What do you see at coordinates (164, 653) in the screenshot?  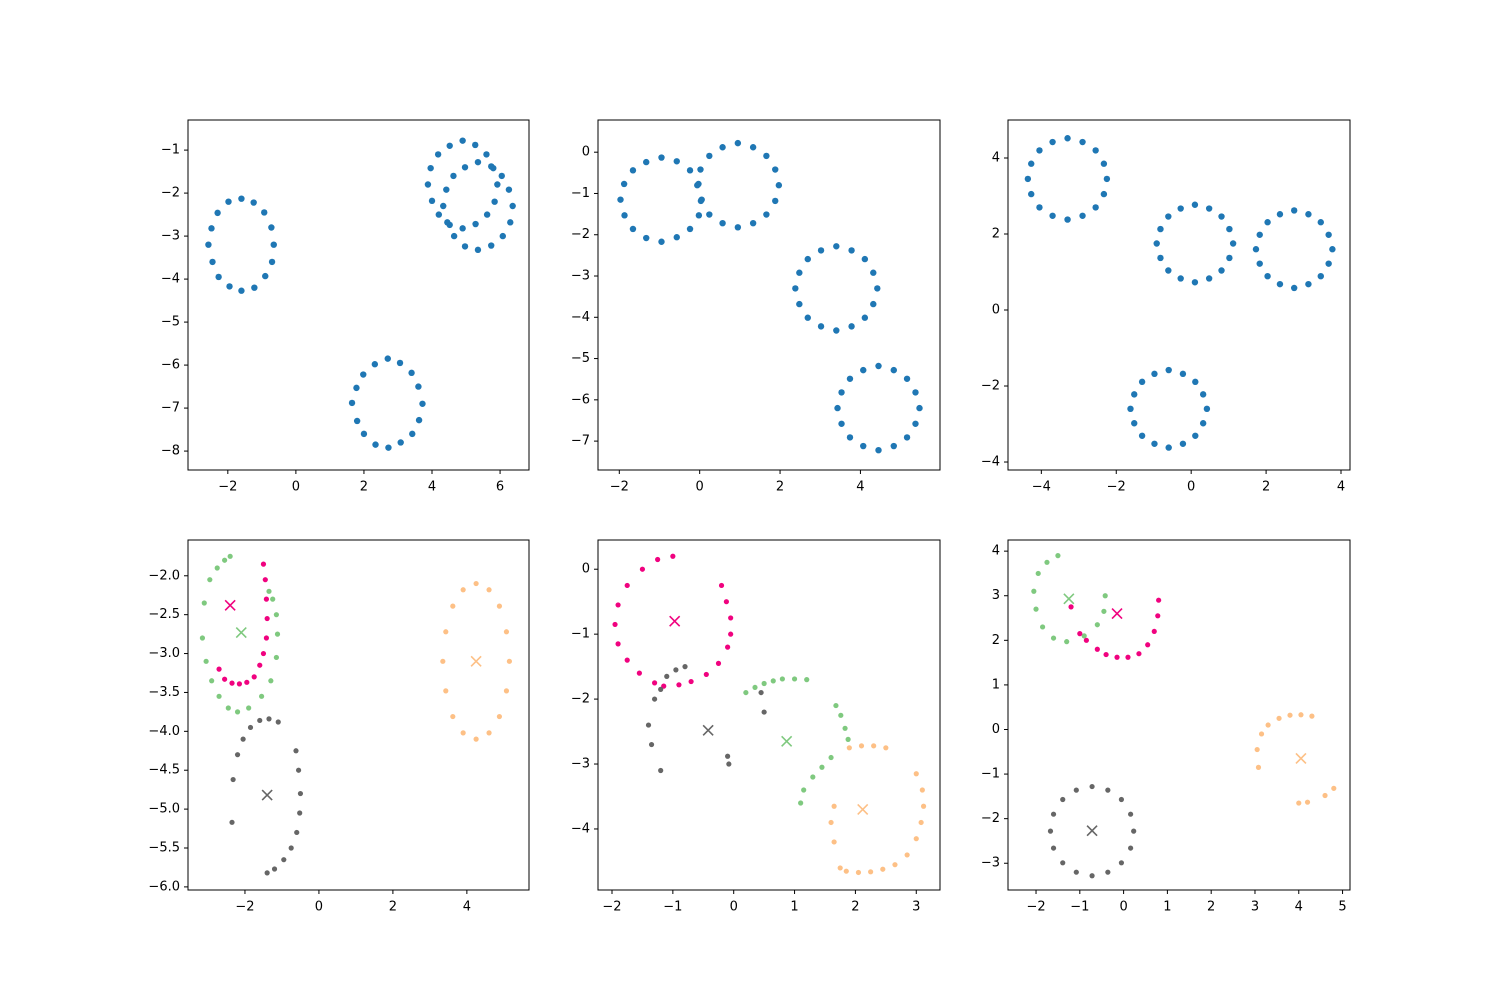 I see `y-tick-label: −3.0` at bounding box center [164, 653].